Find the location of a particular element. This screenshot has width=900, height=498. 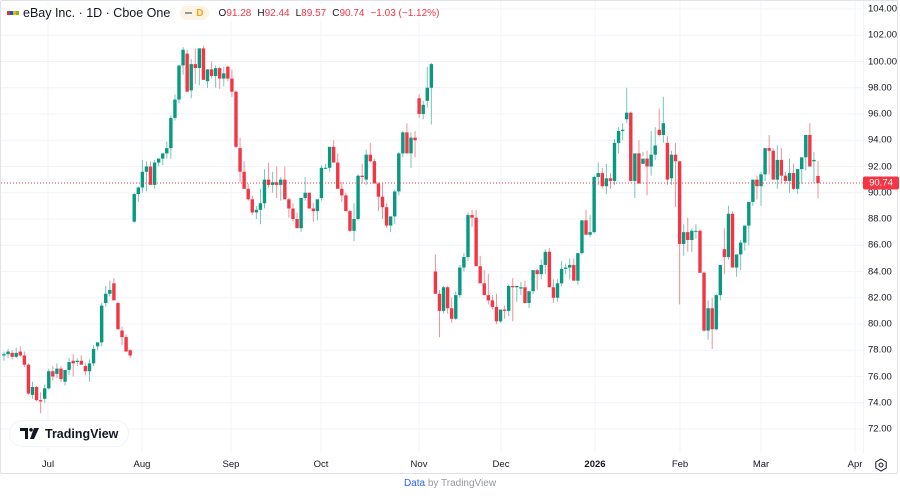

time-tick-label: Apr is located at coordinates (855, 464).